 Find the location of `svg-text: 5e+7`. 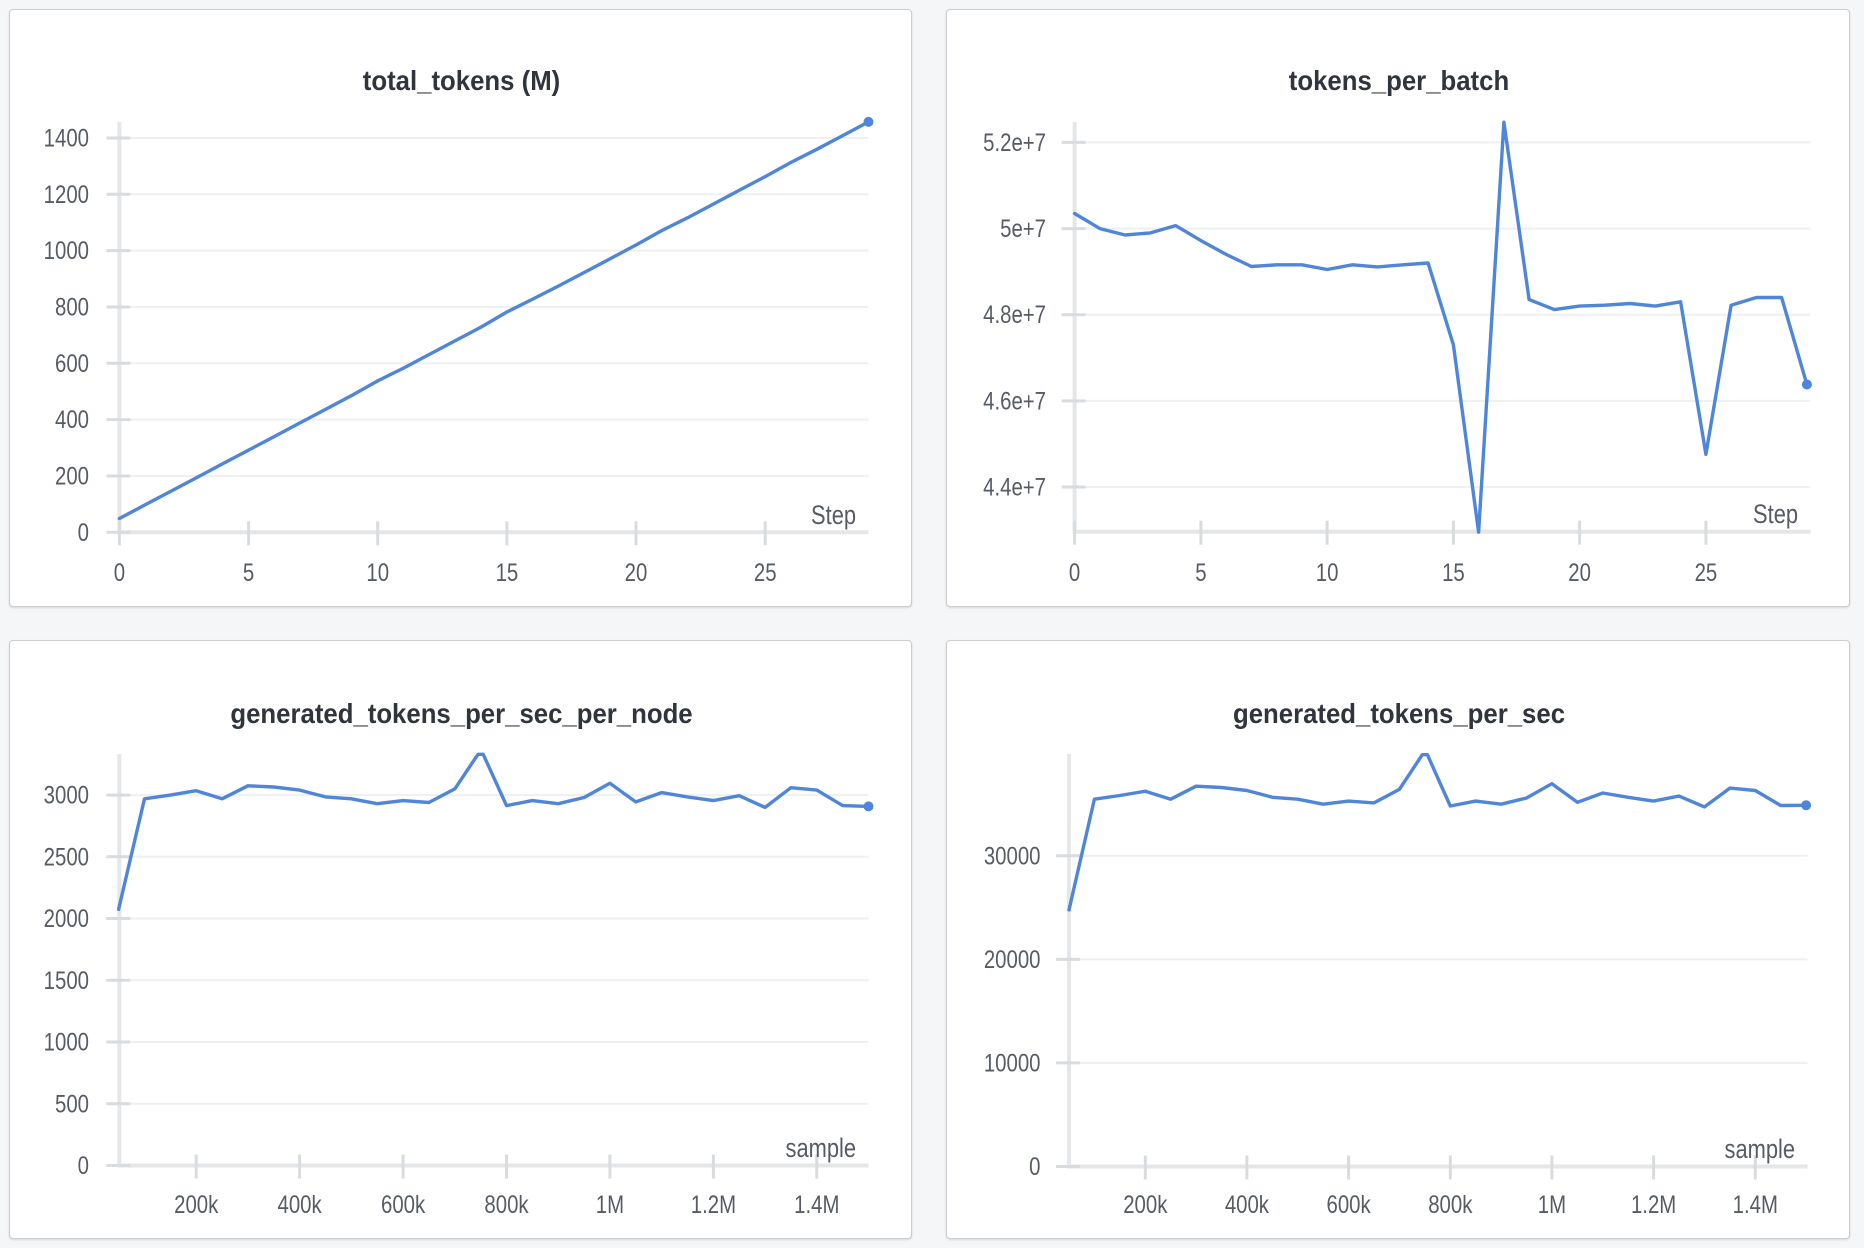

svg-text: 5e+7 is located at coordinates (1023, 228).